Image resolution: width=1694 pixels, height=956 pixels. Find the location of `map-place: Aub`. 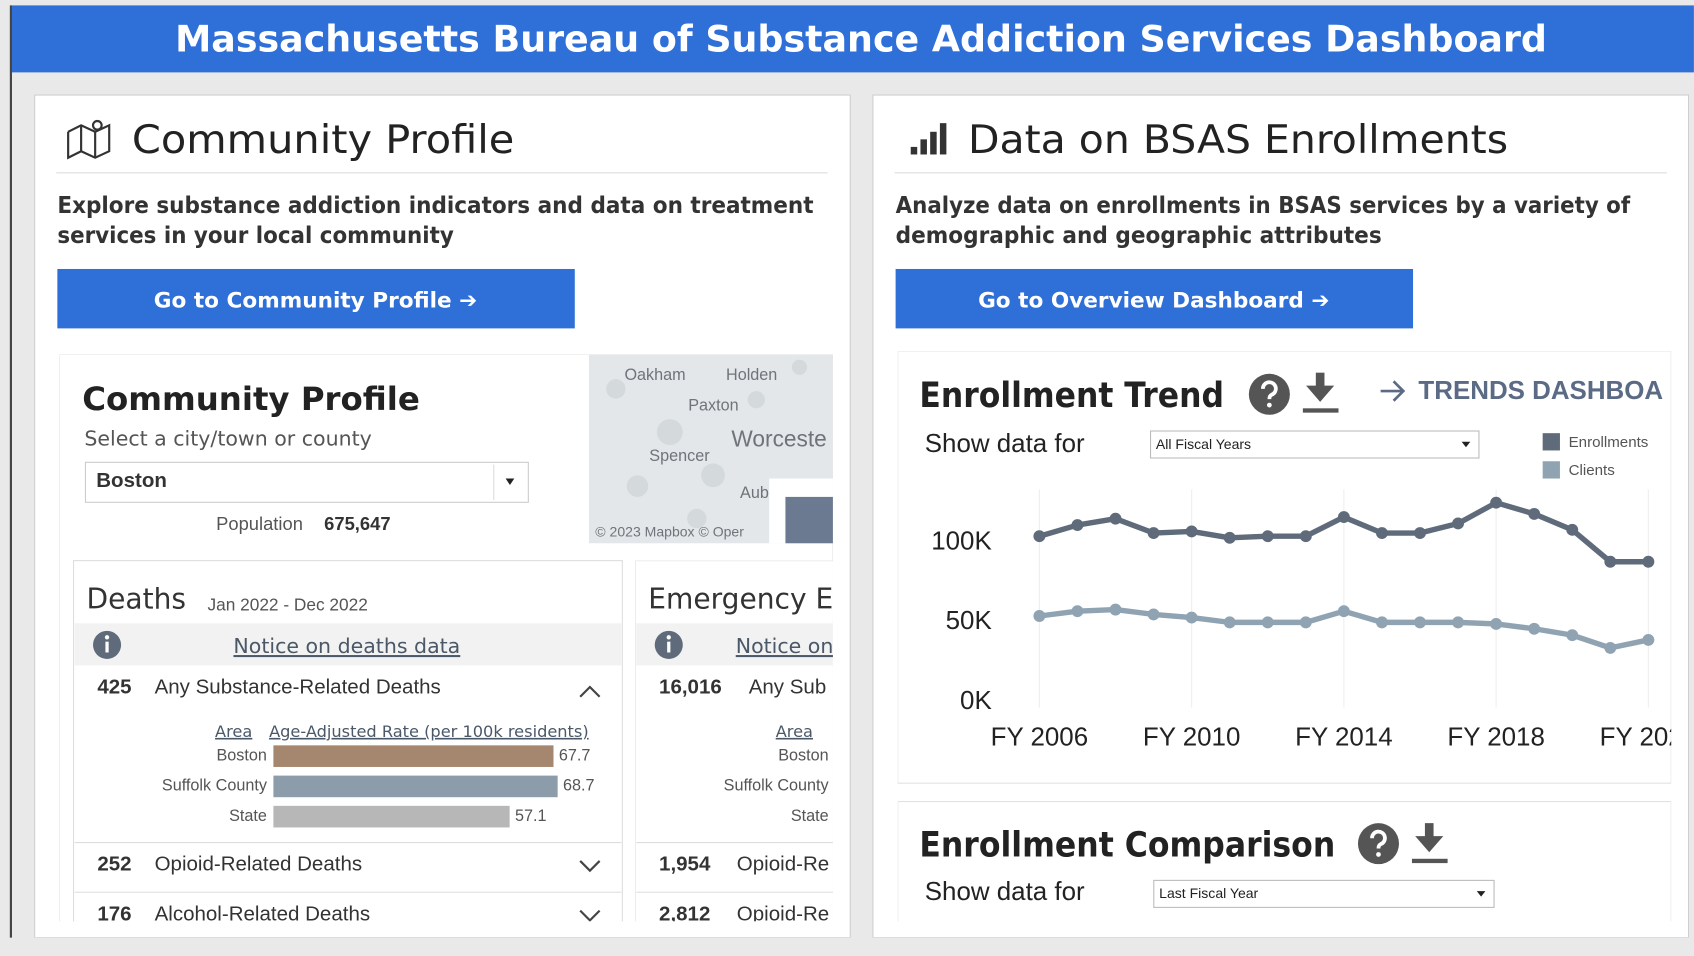

map-place: Aub is located at coordinates (754, 493).